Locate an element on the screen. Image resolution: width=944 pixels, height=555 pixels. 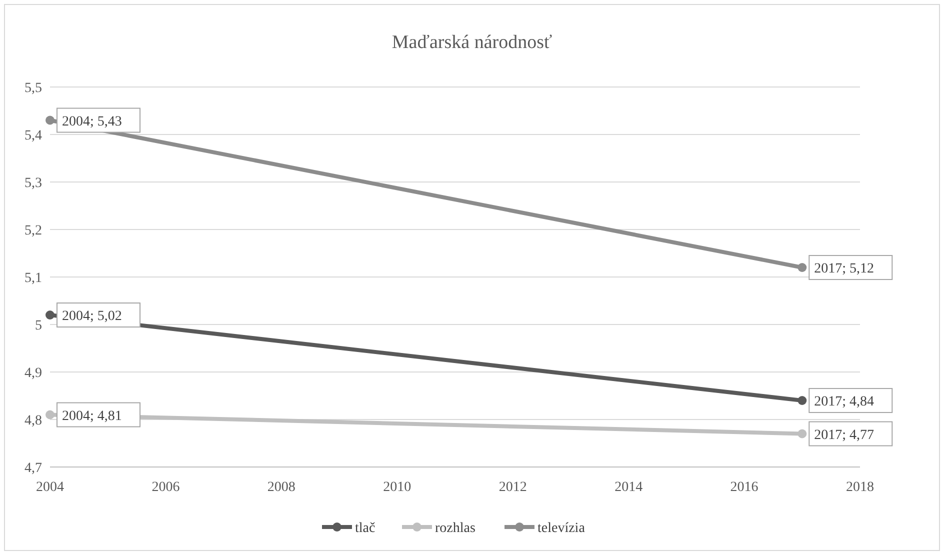
data-label: 2017; 5,12 is located at coordinates (844, 269).